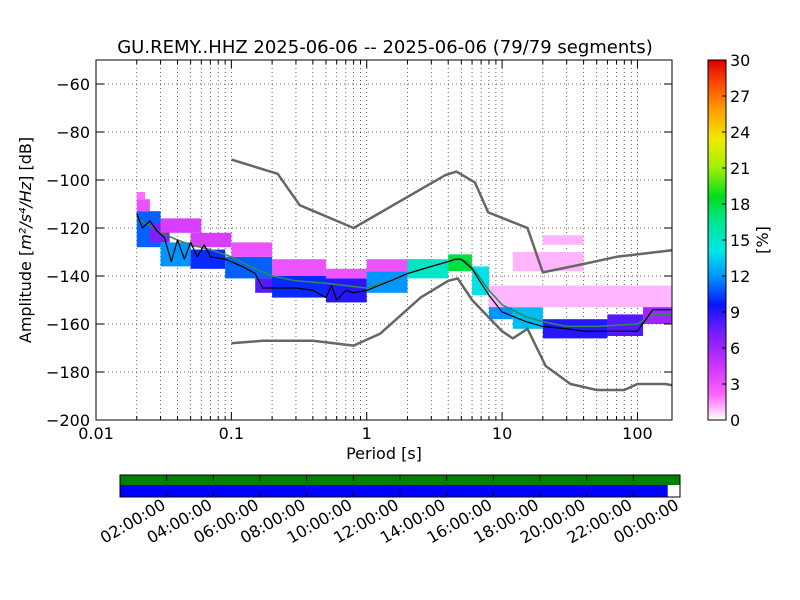  Describe the element at coordinates (735, 384) in the screenshot. I see `colorbar-tick-label: 3` at that location.